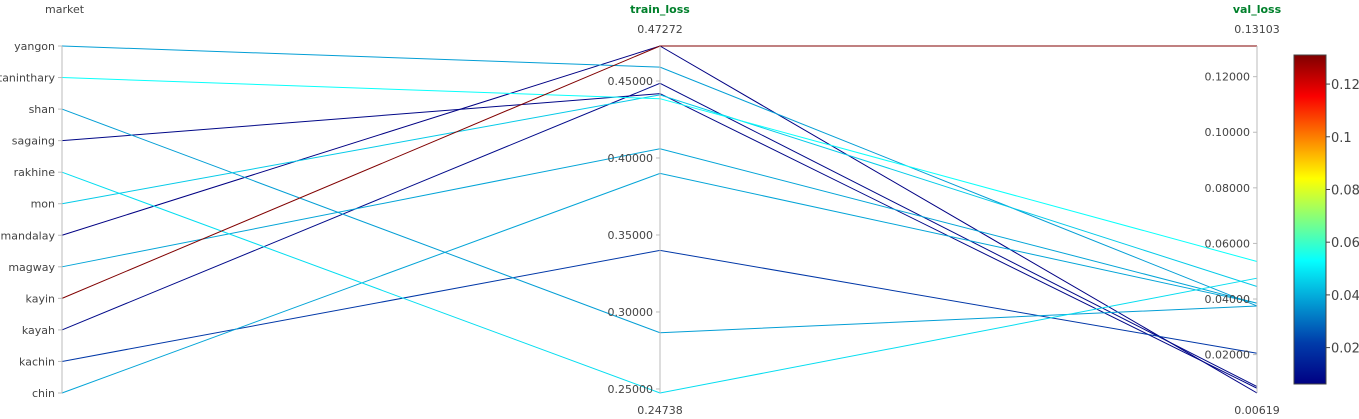 The height and width of the screenshot is (419, 1359). What do you see at coordinates (1345, 296) in the screenshot?
I see `colorbar-tick-label: 0.04` at bounding box center [1345, 296].